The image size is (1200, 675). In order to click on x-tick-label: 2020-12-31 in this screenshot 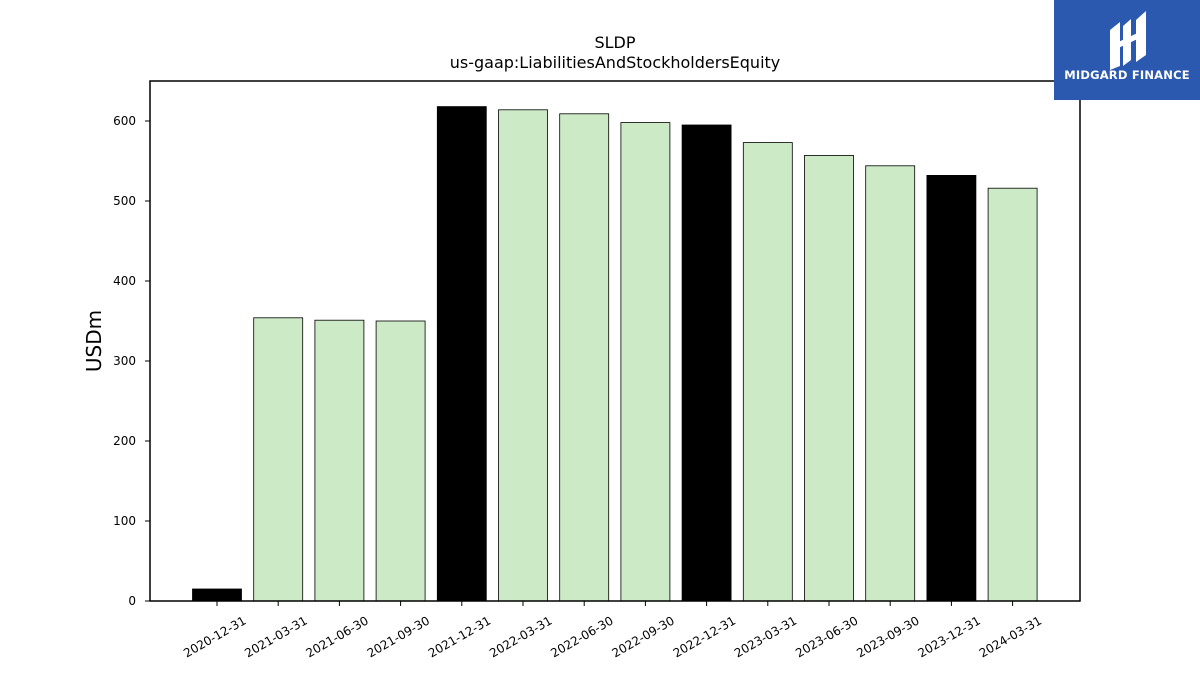, I will do `click(214, 636)`.